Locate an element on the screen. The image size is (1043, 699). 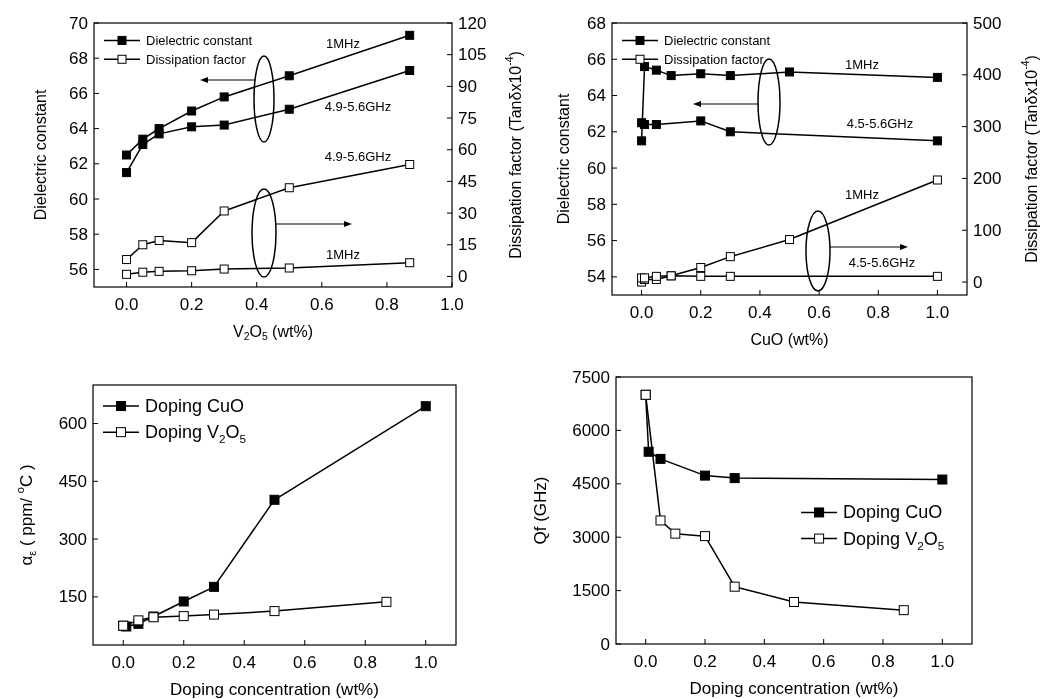
y2-tick-label: 100 is located at coordinates (987, 230).